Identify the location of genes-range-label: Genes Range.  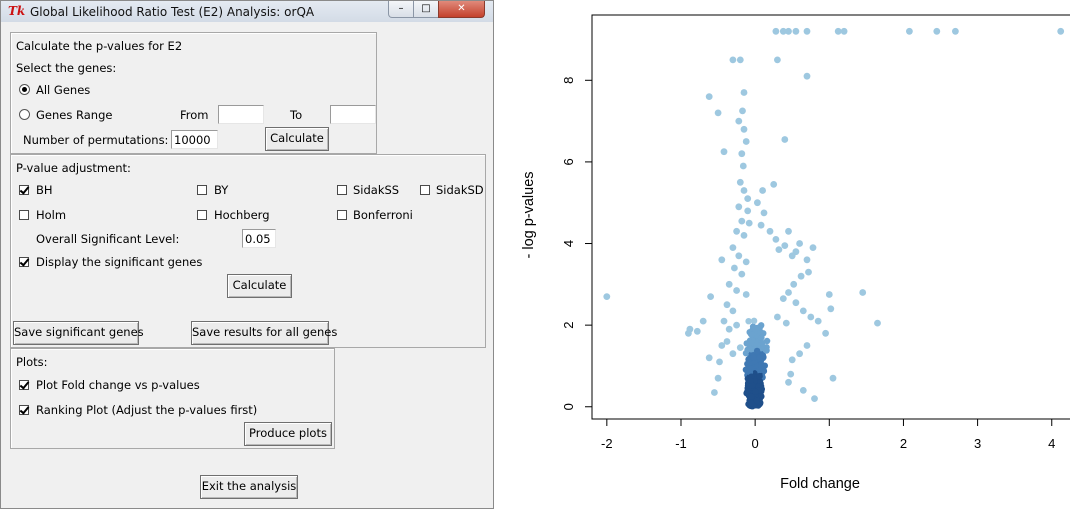
(74, 115).